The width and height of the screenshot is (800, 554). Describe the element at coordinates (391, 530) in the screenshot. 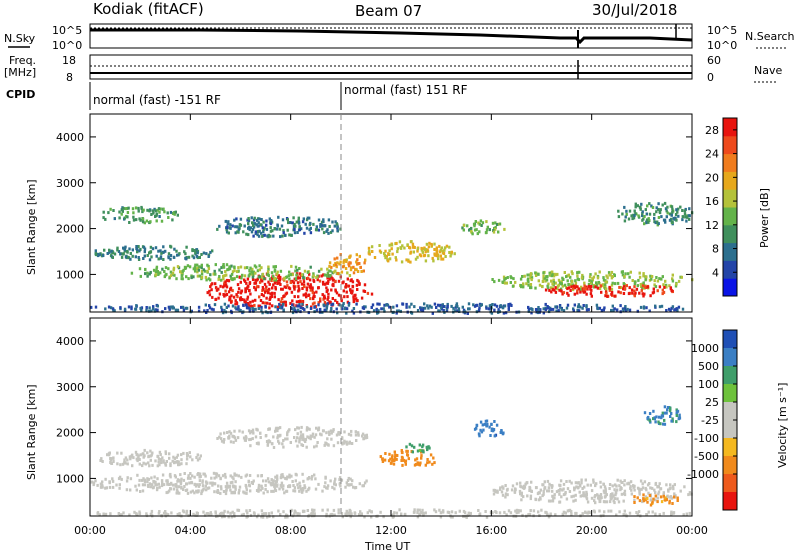

I see `x-tick-label: 12:00` at that location.